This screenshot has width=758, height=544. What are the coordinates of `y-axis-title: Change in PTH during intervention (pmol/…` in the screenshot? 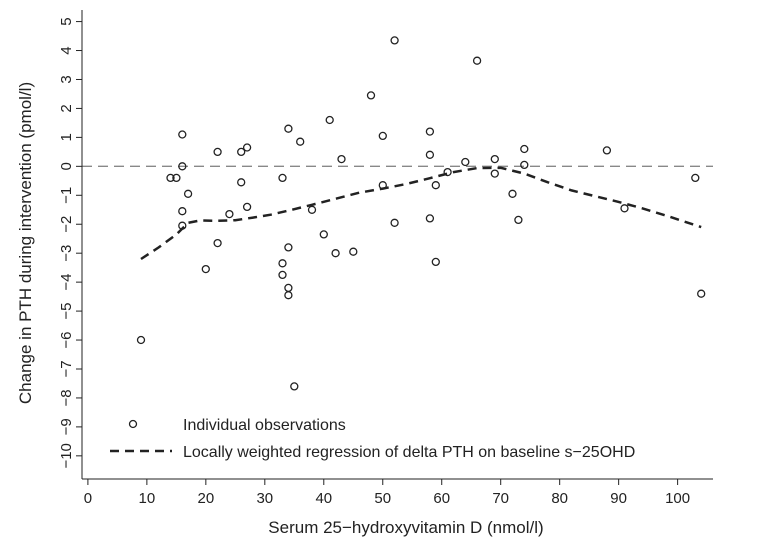 It's located at (25, 243).